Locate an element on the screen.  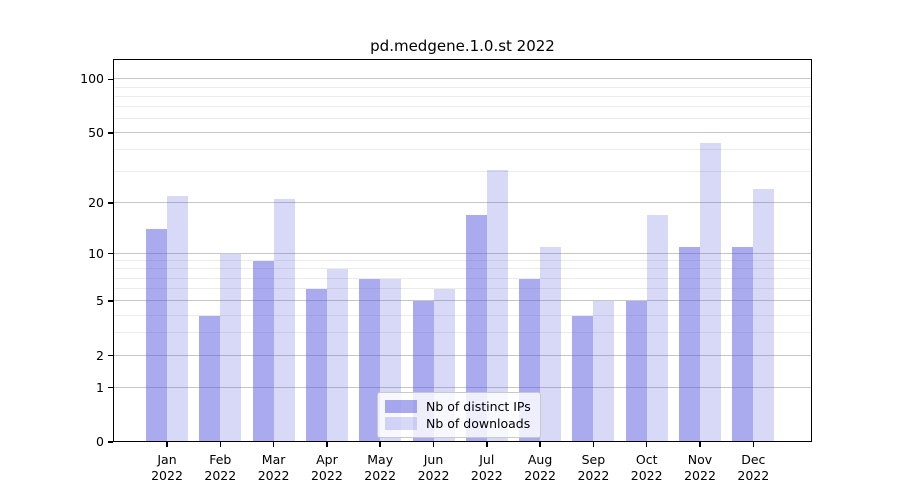
xtick-month-jan: Jan is located at coordinates (167, 459).